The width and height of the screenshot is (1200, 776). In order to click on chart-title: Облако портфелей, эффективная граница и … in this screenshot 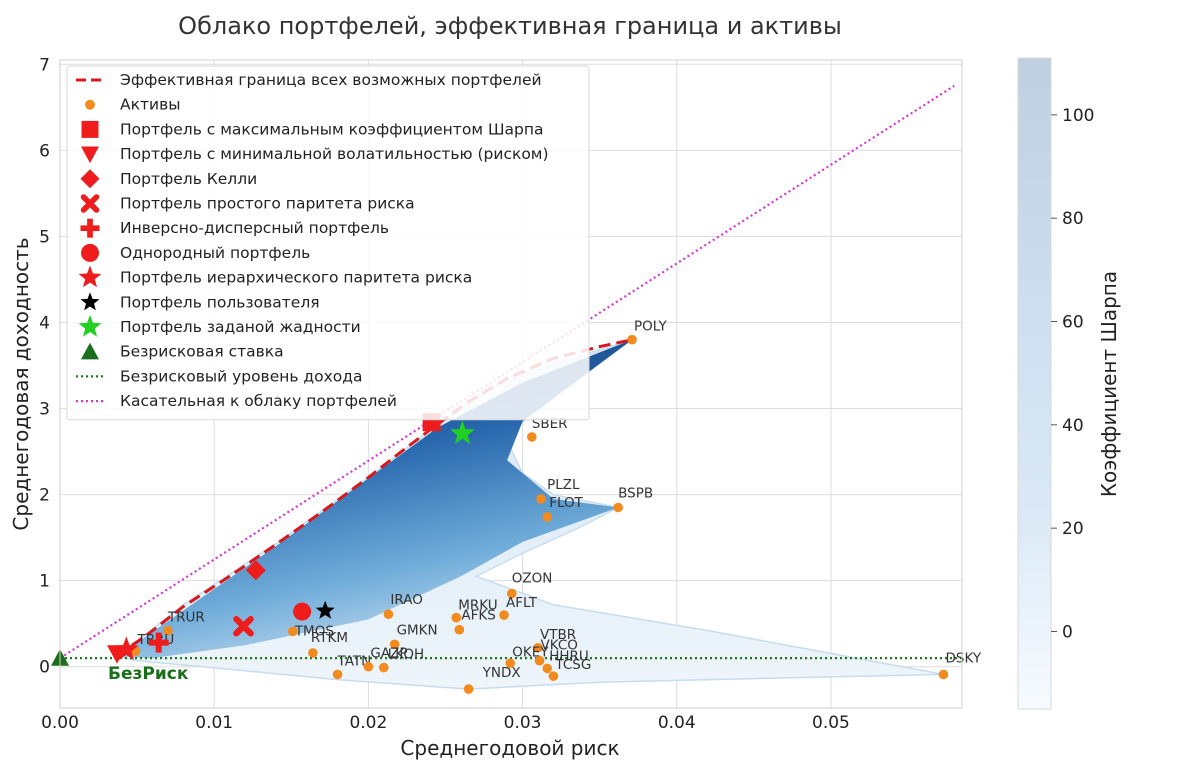, I will do `click(510, 26)`.